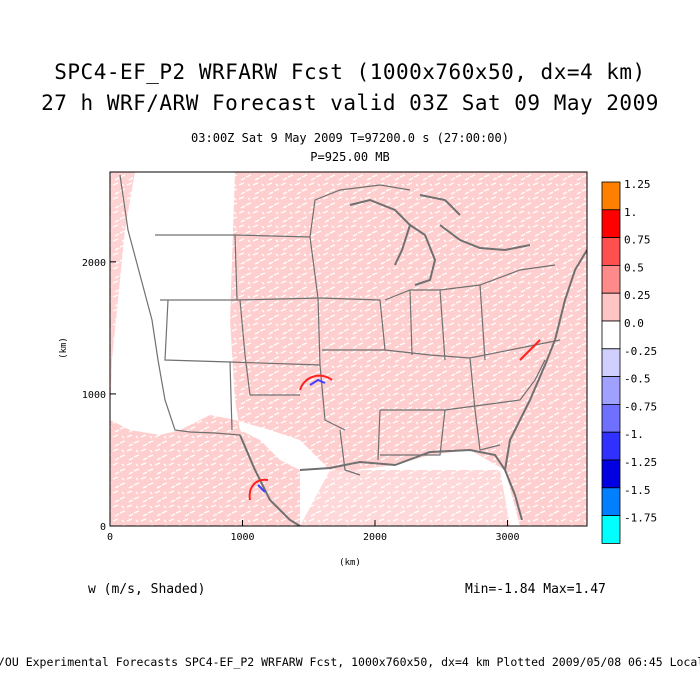  What do you see at coordinates (630, 212) in the screenshot?
I see `colorbar-label: 1.` at bounding box center [630, 212].